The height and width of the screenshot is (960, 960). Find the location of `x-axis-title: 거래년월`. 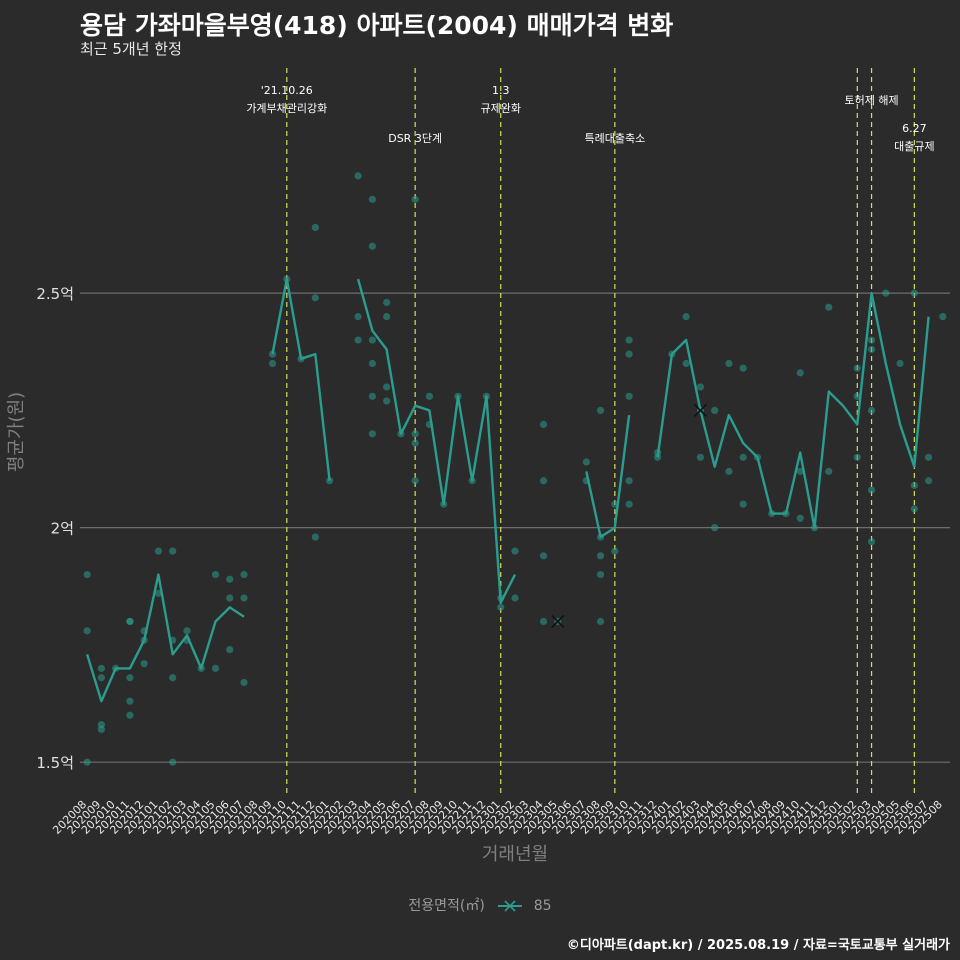

x-axis-title: 거래년월 is located at coordinates (515, 854).